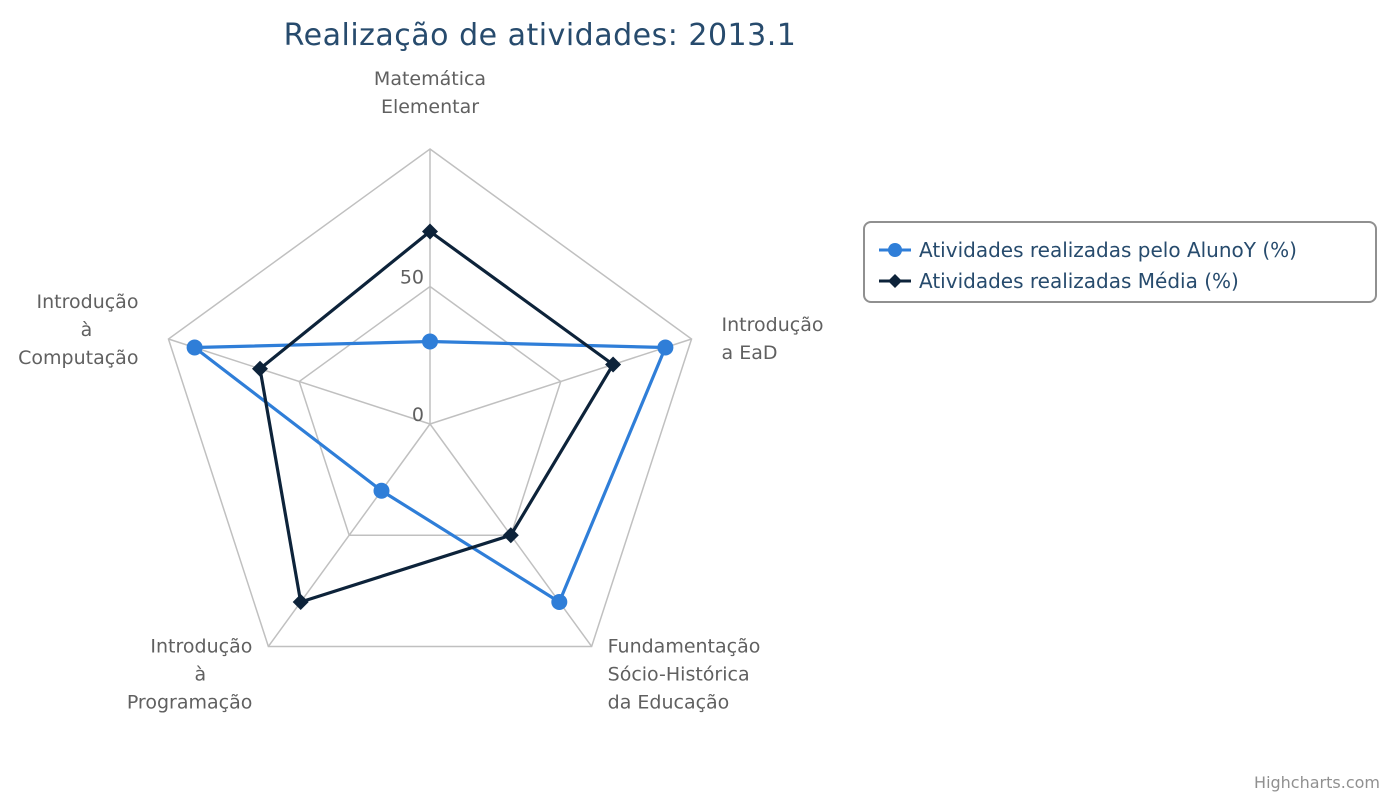  What do you see at coordinates (1079, 281) in the screenshot?
I see `legend-label: Atividades realizadas Média (%)` at bounding box center [1079, 281].